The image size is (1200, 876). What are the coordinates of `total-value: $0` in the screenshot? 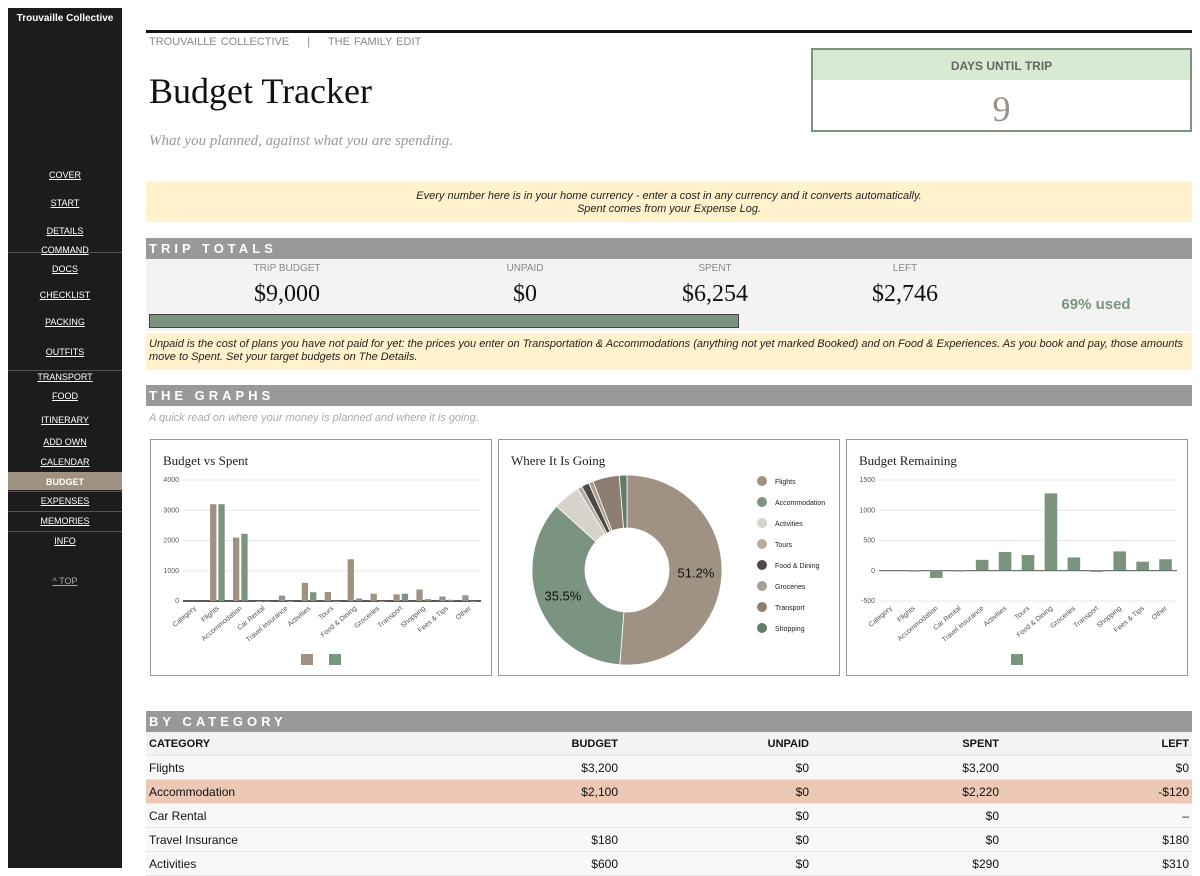 It's located at (525, 294).